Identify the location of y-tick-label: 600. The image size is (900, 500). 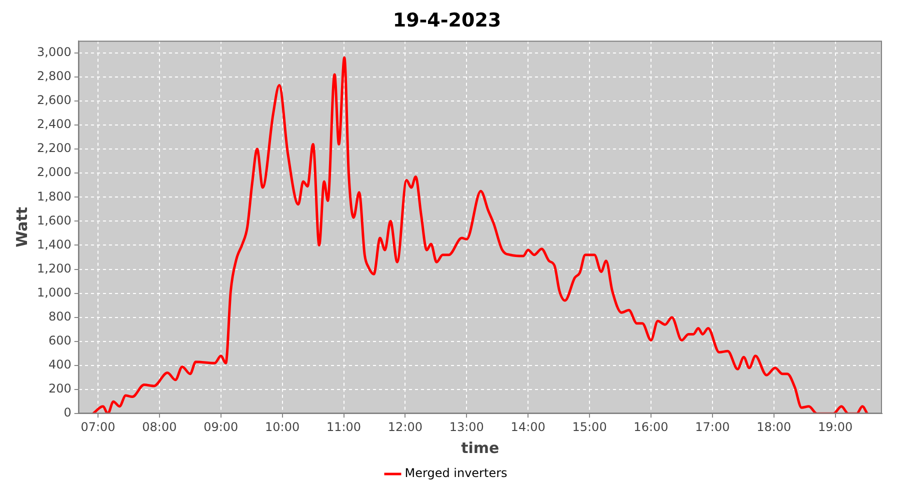
(60, 341).